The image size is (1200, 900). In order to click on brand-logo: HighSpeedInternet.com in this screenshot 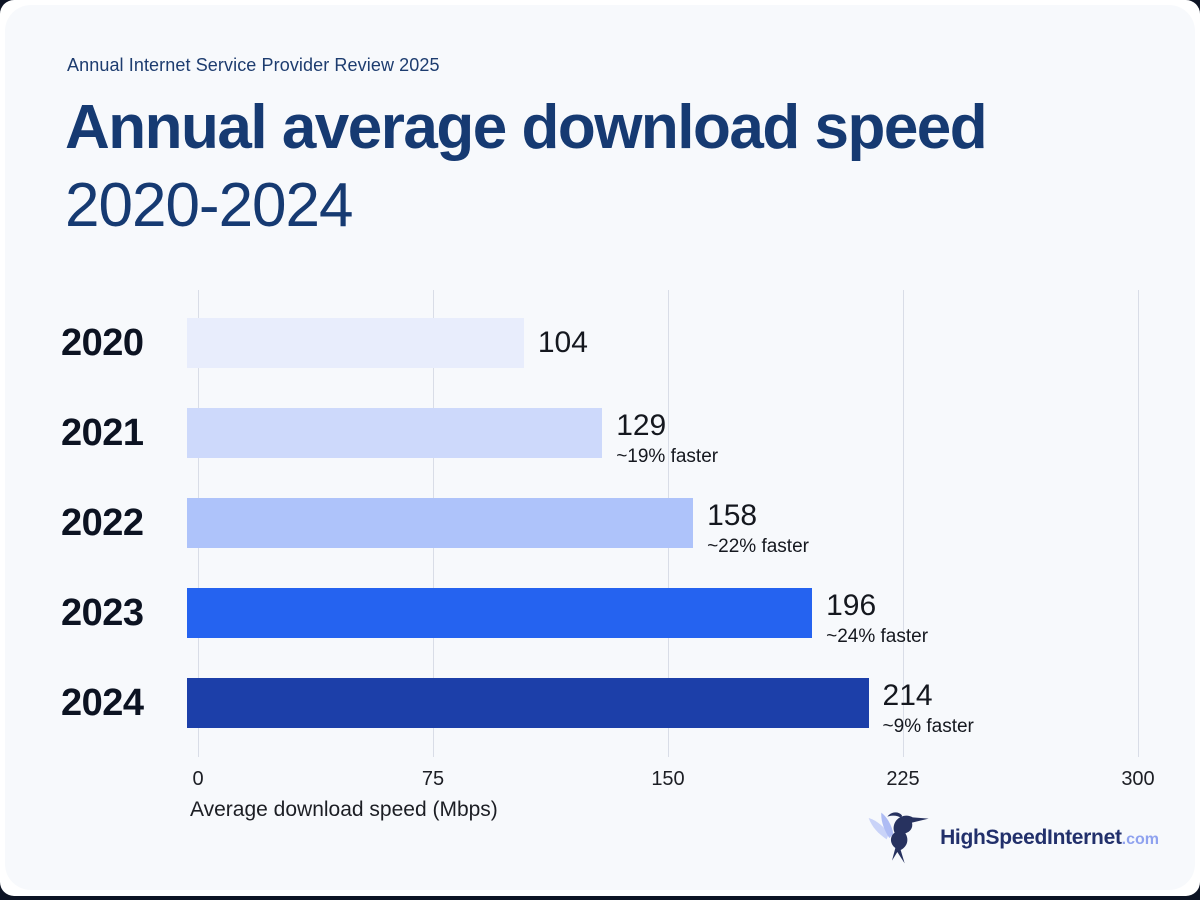, I will do `click(1012, 838)`.